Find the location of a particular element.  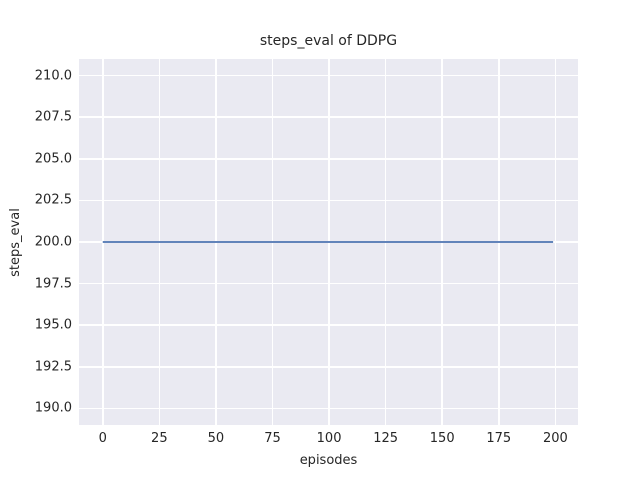

y-tick-label: 195.0 is located at coordinates (53, 325).